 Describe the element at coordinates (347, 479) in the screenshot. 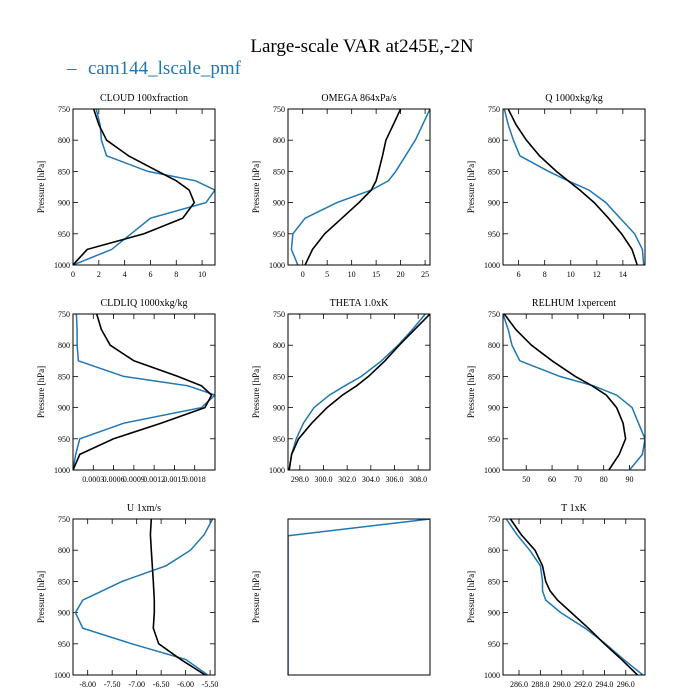

I see `x-tick-label: 302.0` at that location.